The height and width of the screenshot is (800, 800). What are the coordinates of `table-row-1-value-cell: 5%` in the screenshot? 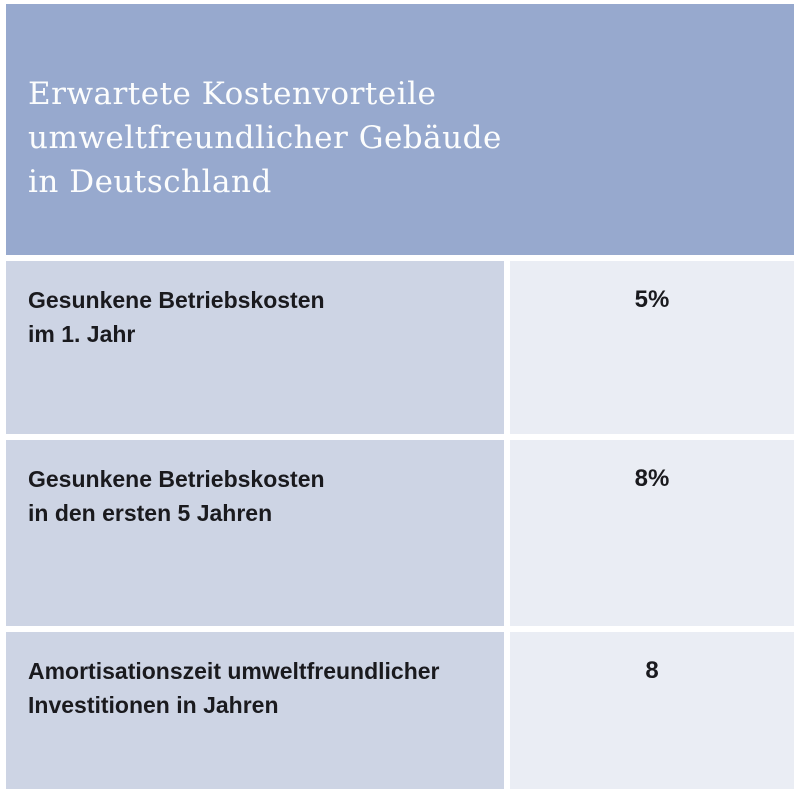 It's located at (652, 347).